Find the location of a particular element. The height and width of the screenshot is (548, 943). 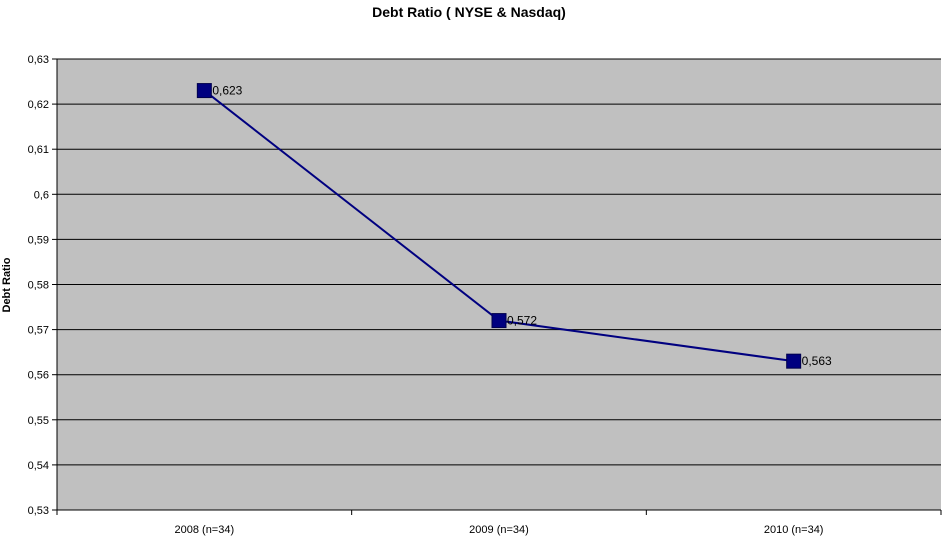

y-tick-label: 0,56 is located at coordinates (38, 376).